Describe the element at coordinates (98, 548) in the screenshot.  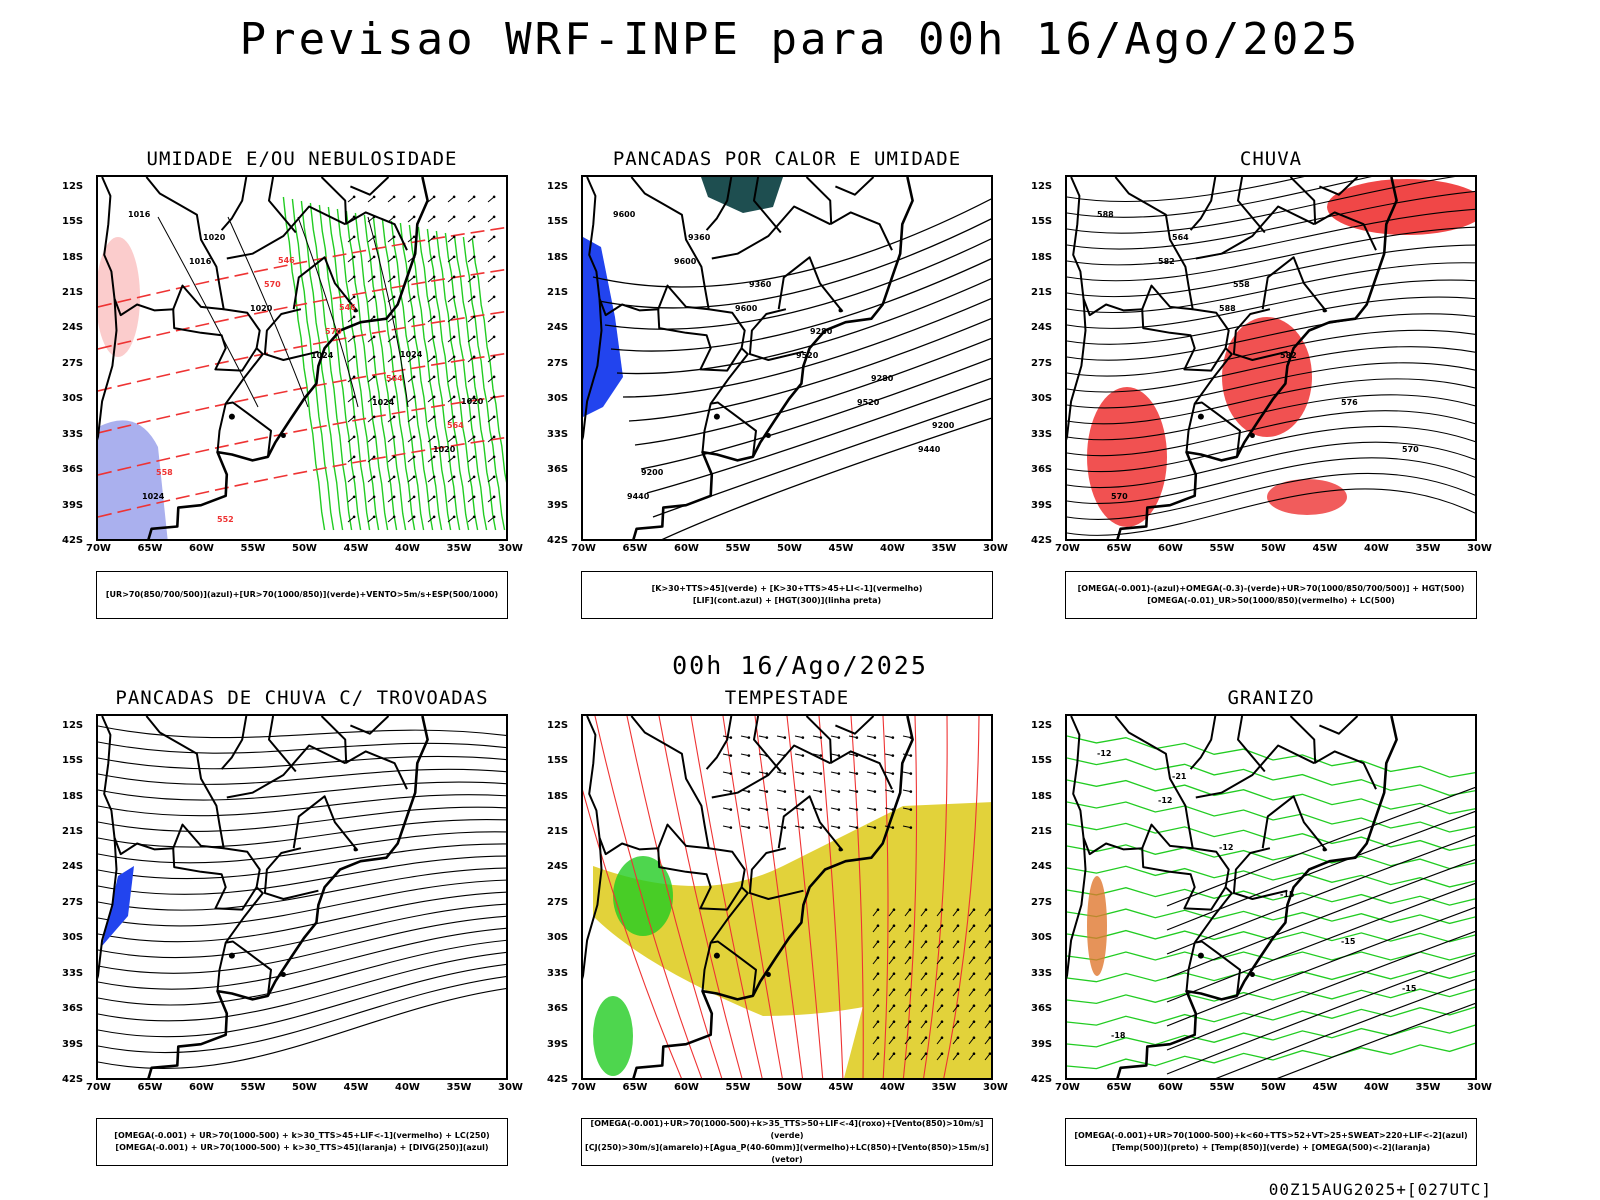
I see `lon-tick-label: 70W` at that location.